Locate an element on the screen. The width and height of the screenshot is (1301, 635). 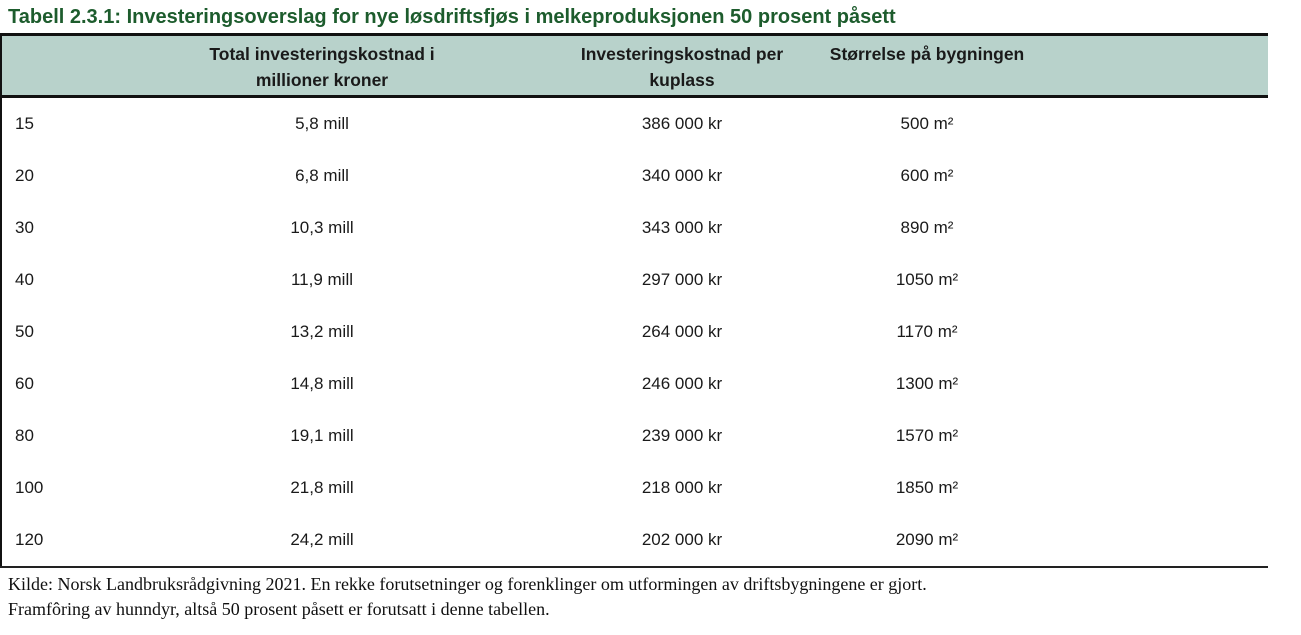
cell-total: 24,2 mill is located at coordinates (322, 539).